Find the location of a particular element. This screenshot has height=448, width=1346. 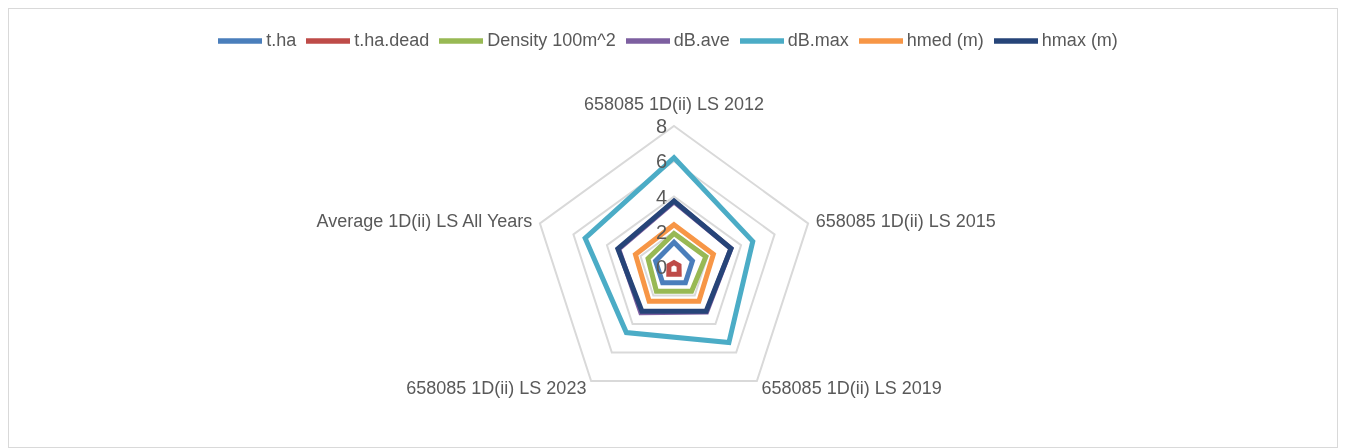

legend-label: t.ha is located at coordinates (281, 39).